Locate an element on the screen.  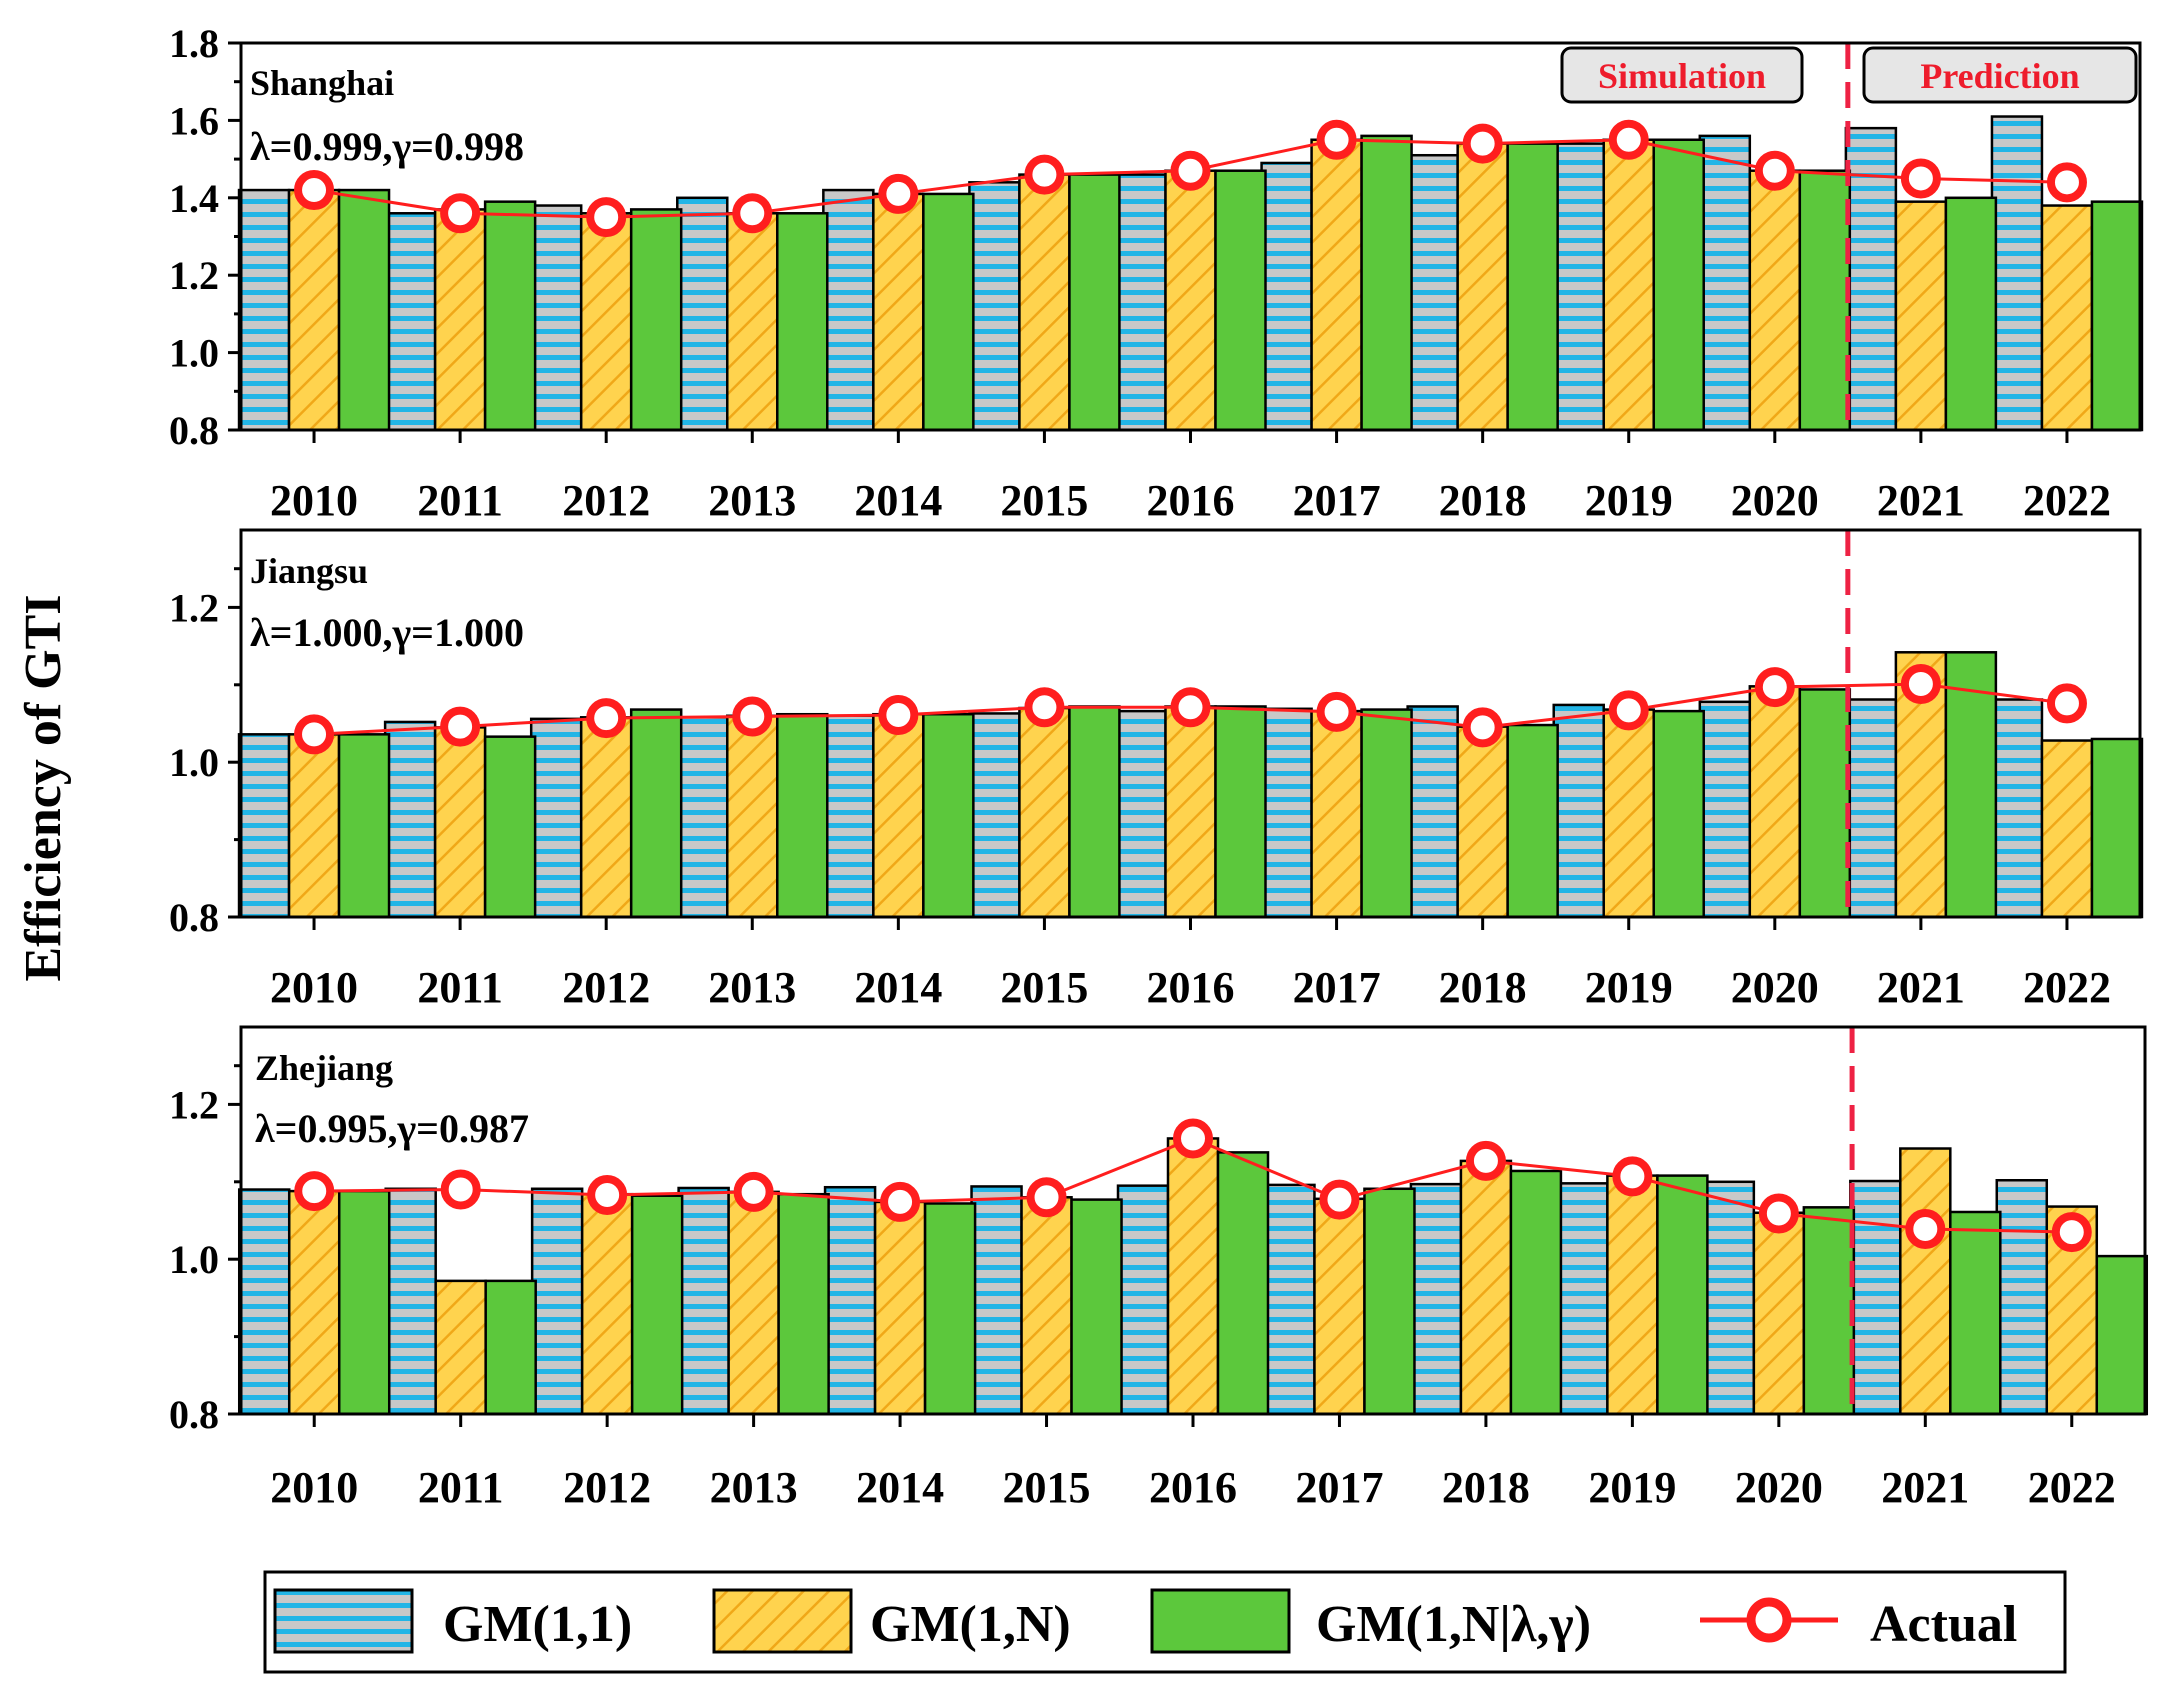
prediction-period-label: Prediction is located at coordinates (2000, 75).